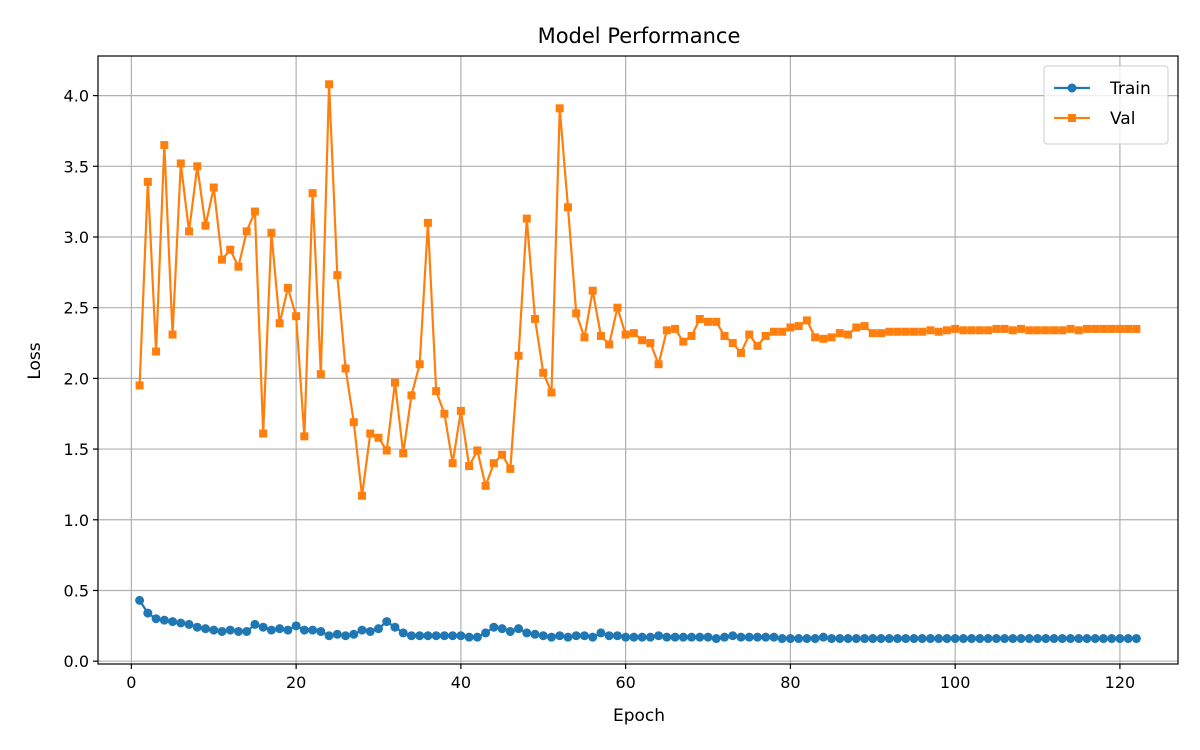  I want to click on y-tick-label: 4.0, so click(76, 96).